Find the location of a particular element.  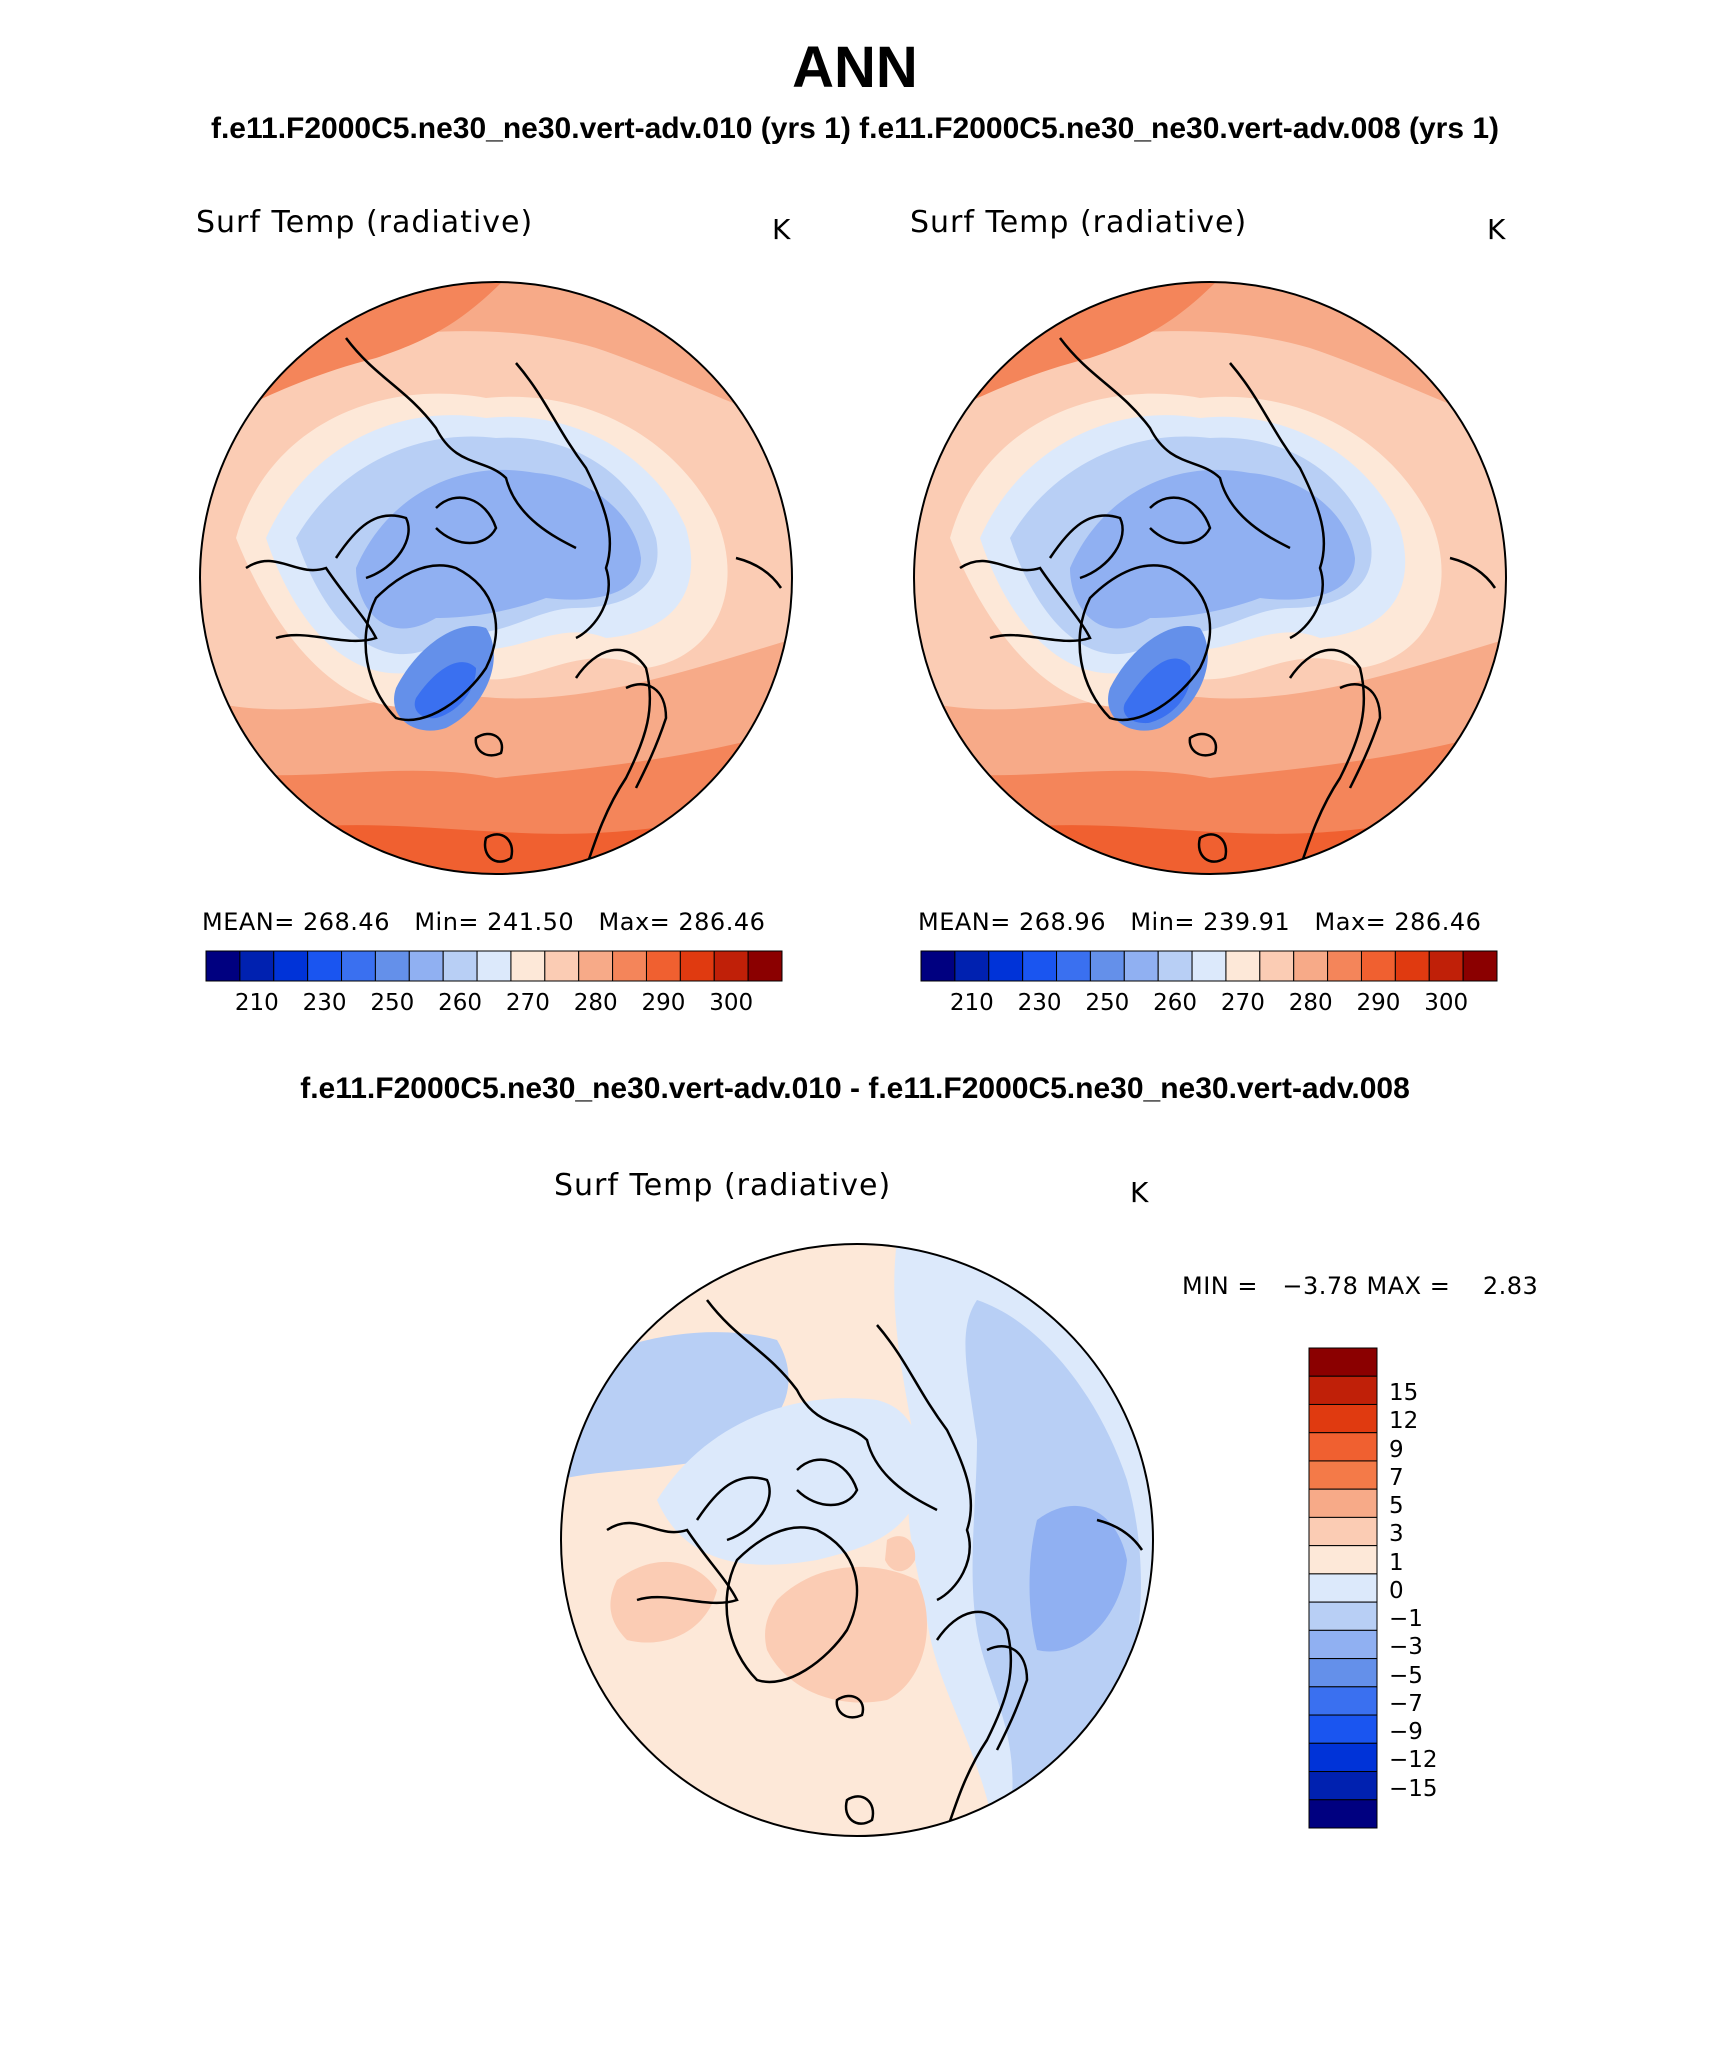

panel-1-colorbar-label: 260 is located at coordinates (460, 1003).